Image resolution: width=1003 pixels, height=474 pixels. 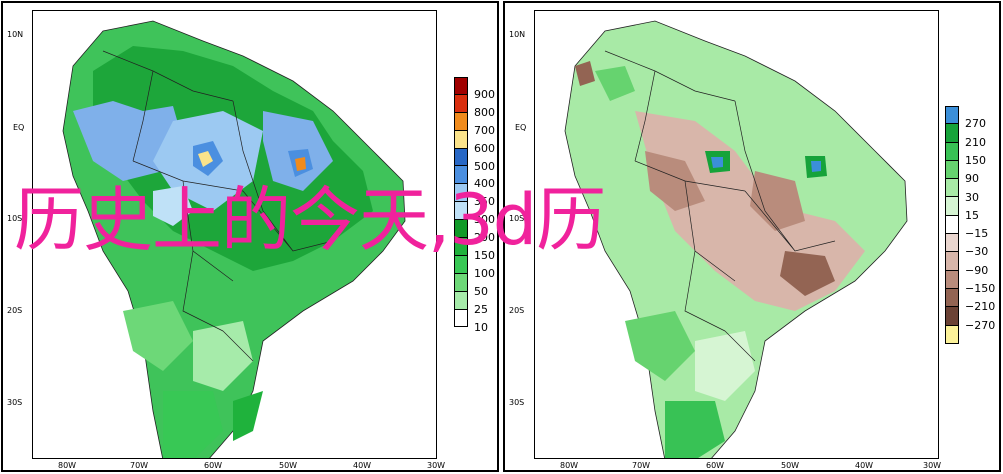 What do you see at coordinates (481, 291) in the screenshot?
I see `colorbar-label: 50` at bounding box center [481, 291].